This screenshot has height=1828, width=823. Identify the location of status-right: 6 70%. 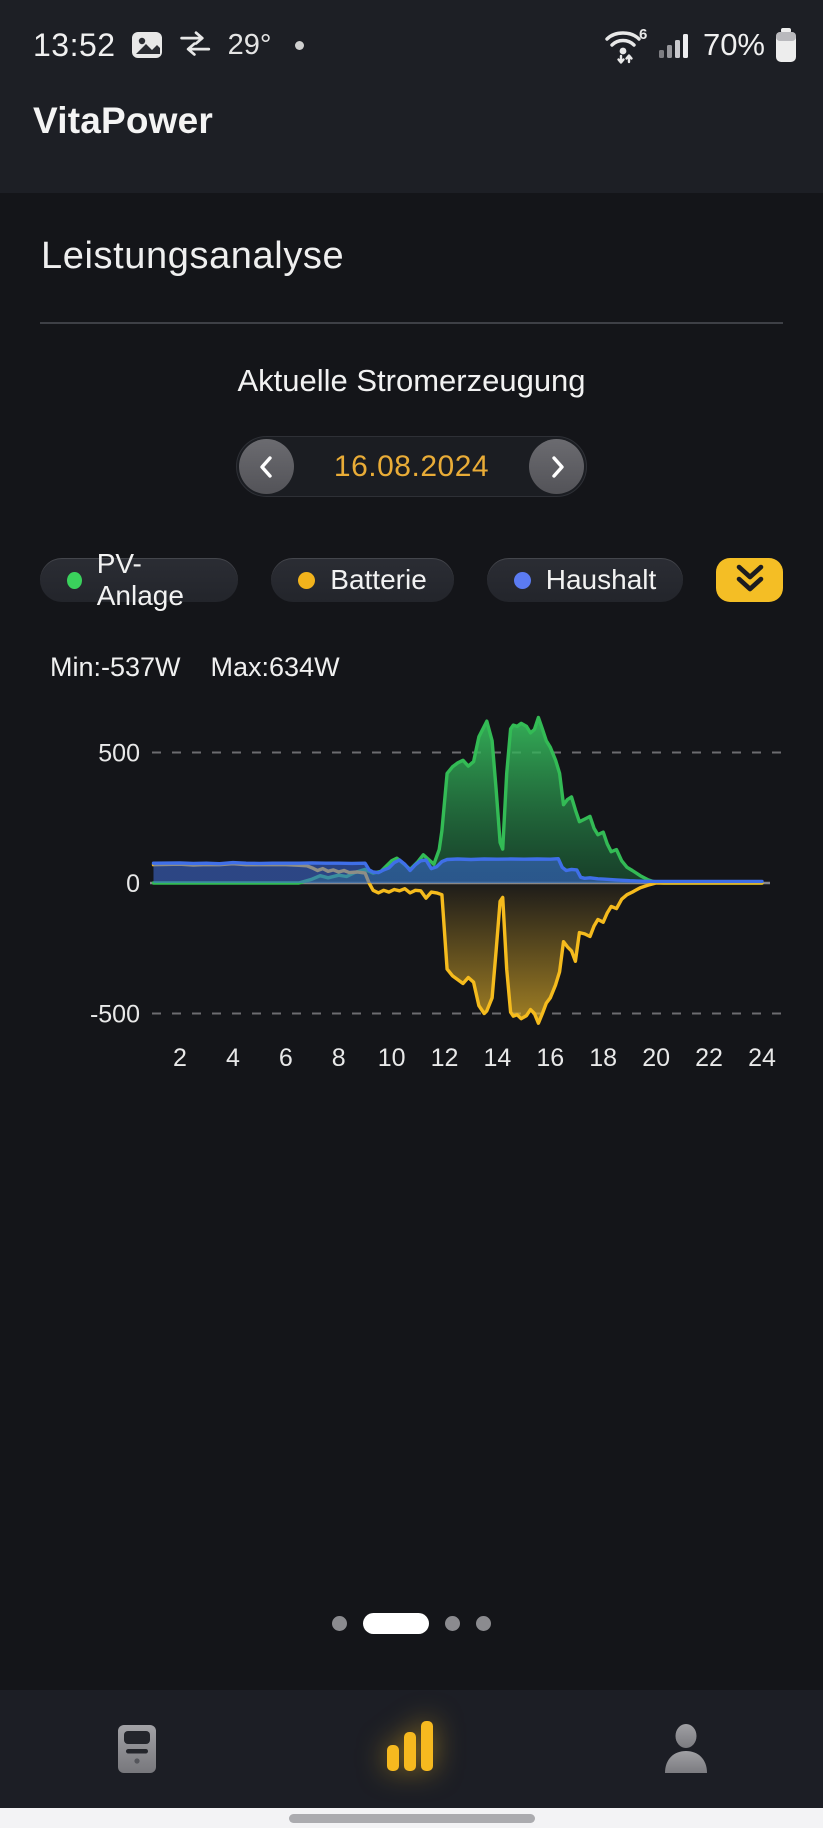
(701, 45).